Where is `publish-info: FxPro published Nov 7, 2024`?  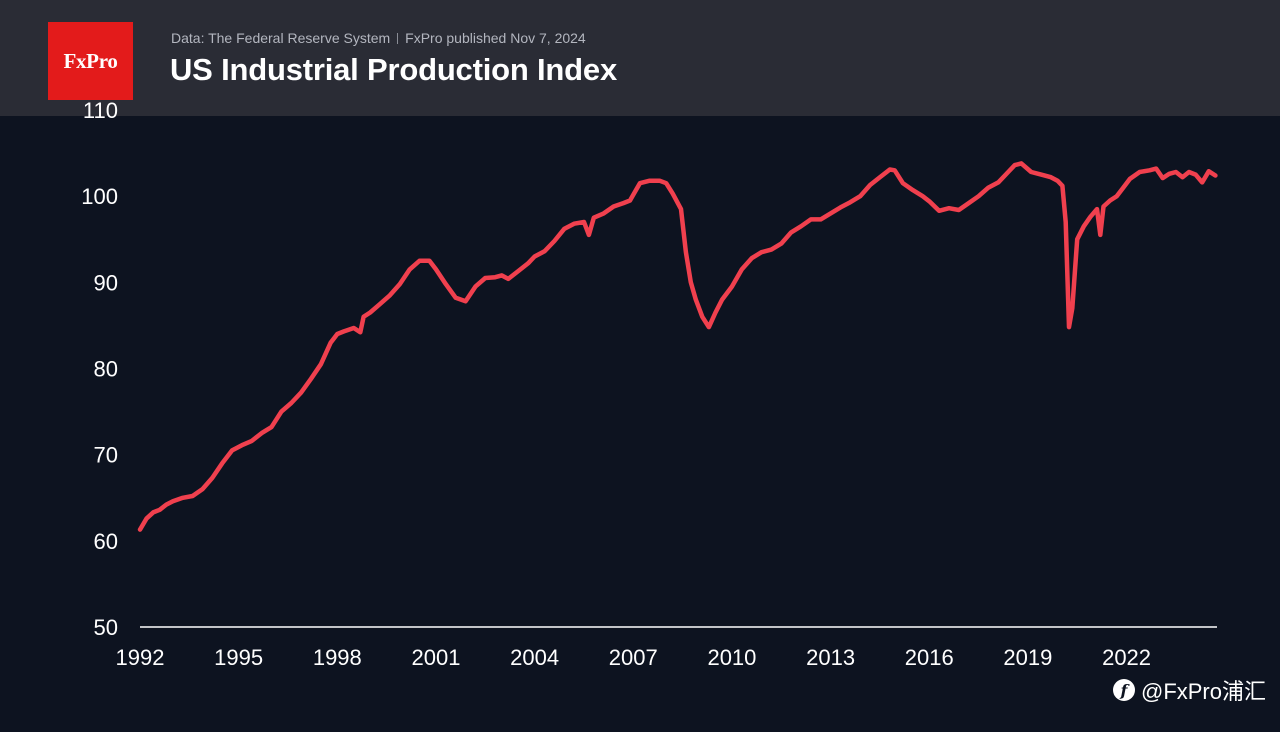
publish-info: FxPro published Nov 7, 2024 is located at coordinates (495, 38).